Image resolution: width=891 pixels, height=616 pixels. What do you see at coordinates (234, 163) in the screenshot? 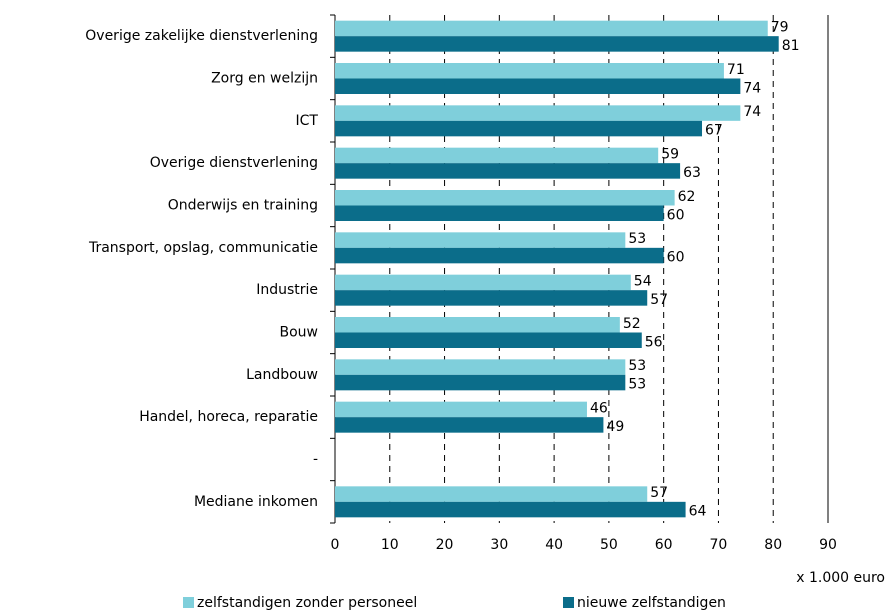
I see `y-tick-label: Overige dienstverlening` at bounding box center [234, 163].